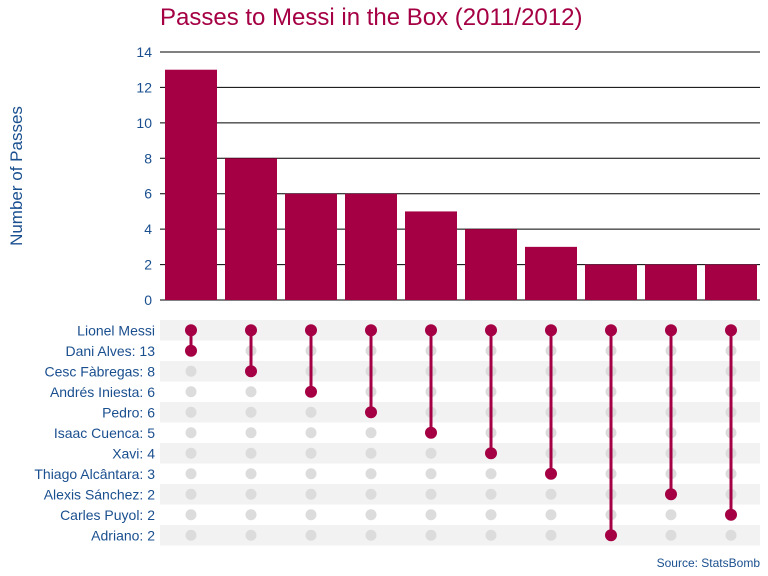 The height and width of the screenshot is (576, 768). What do you see at coordinates (371, 17) in the screenshot?
I see `chart-title: Passes to Messi in the Box (2011/2012)` at bounding box center [371, 17].